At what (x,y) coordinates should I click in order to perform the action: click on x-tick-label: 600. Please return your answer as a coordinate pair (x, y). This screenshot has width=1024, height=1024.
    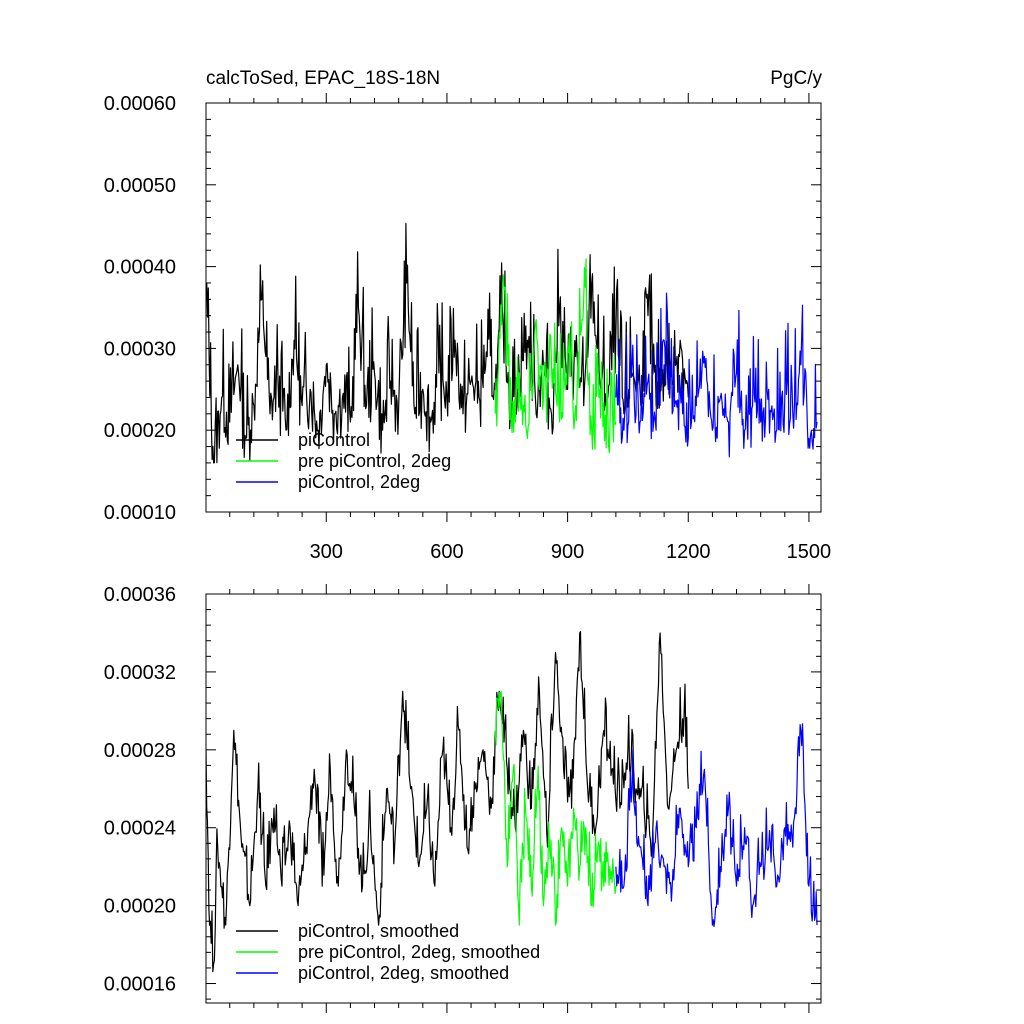
    Looking at the image, I should click on (446, 552).